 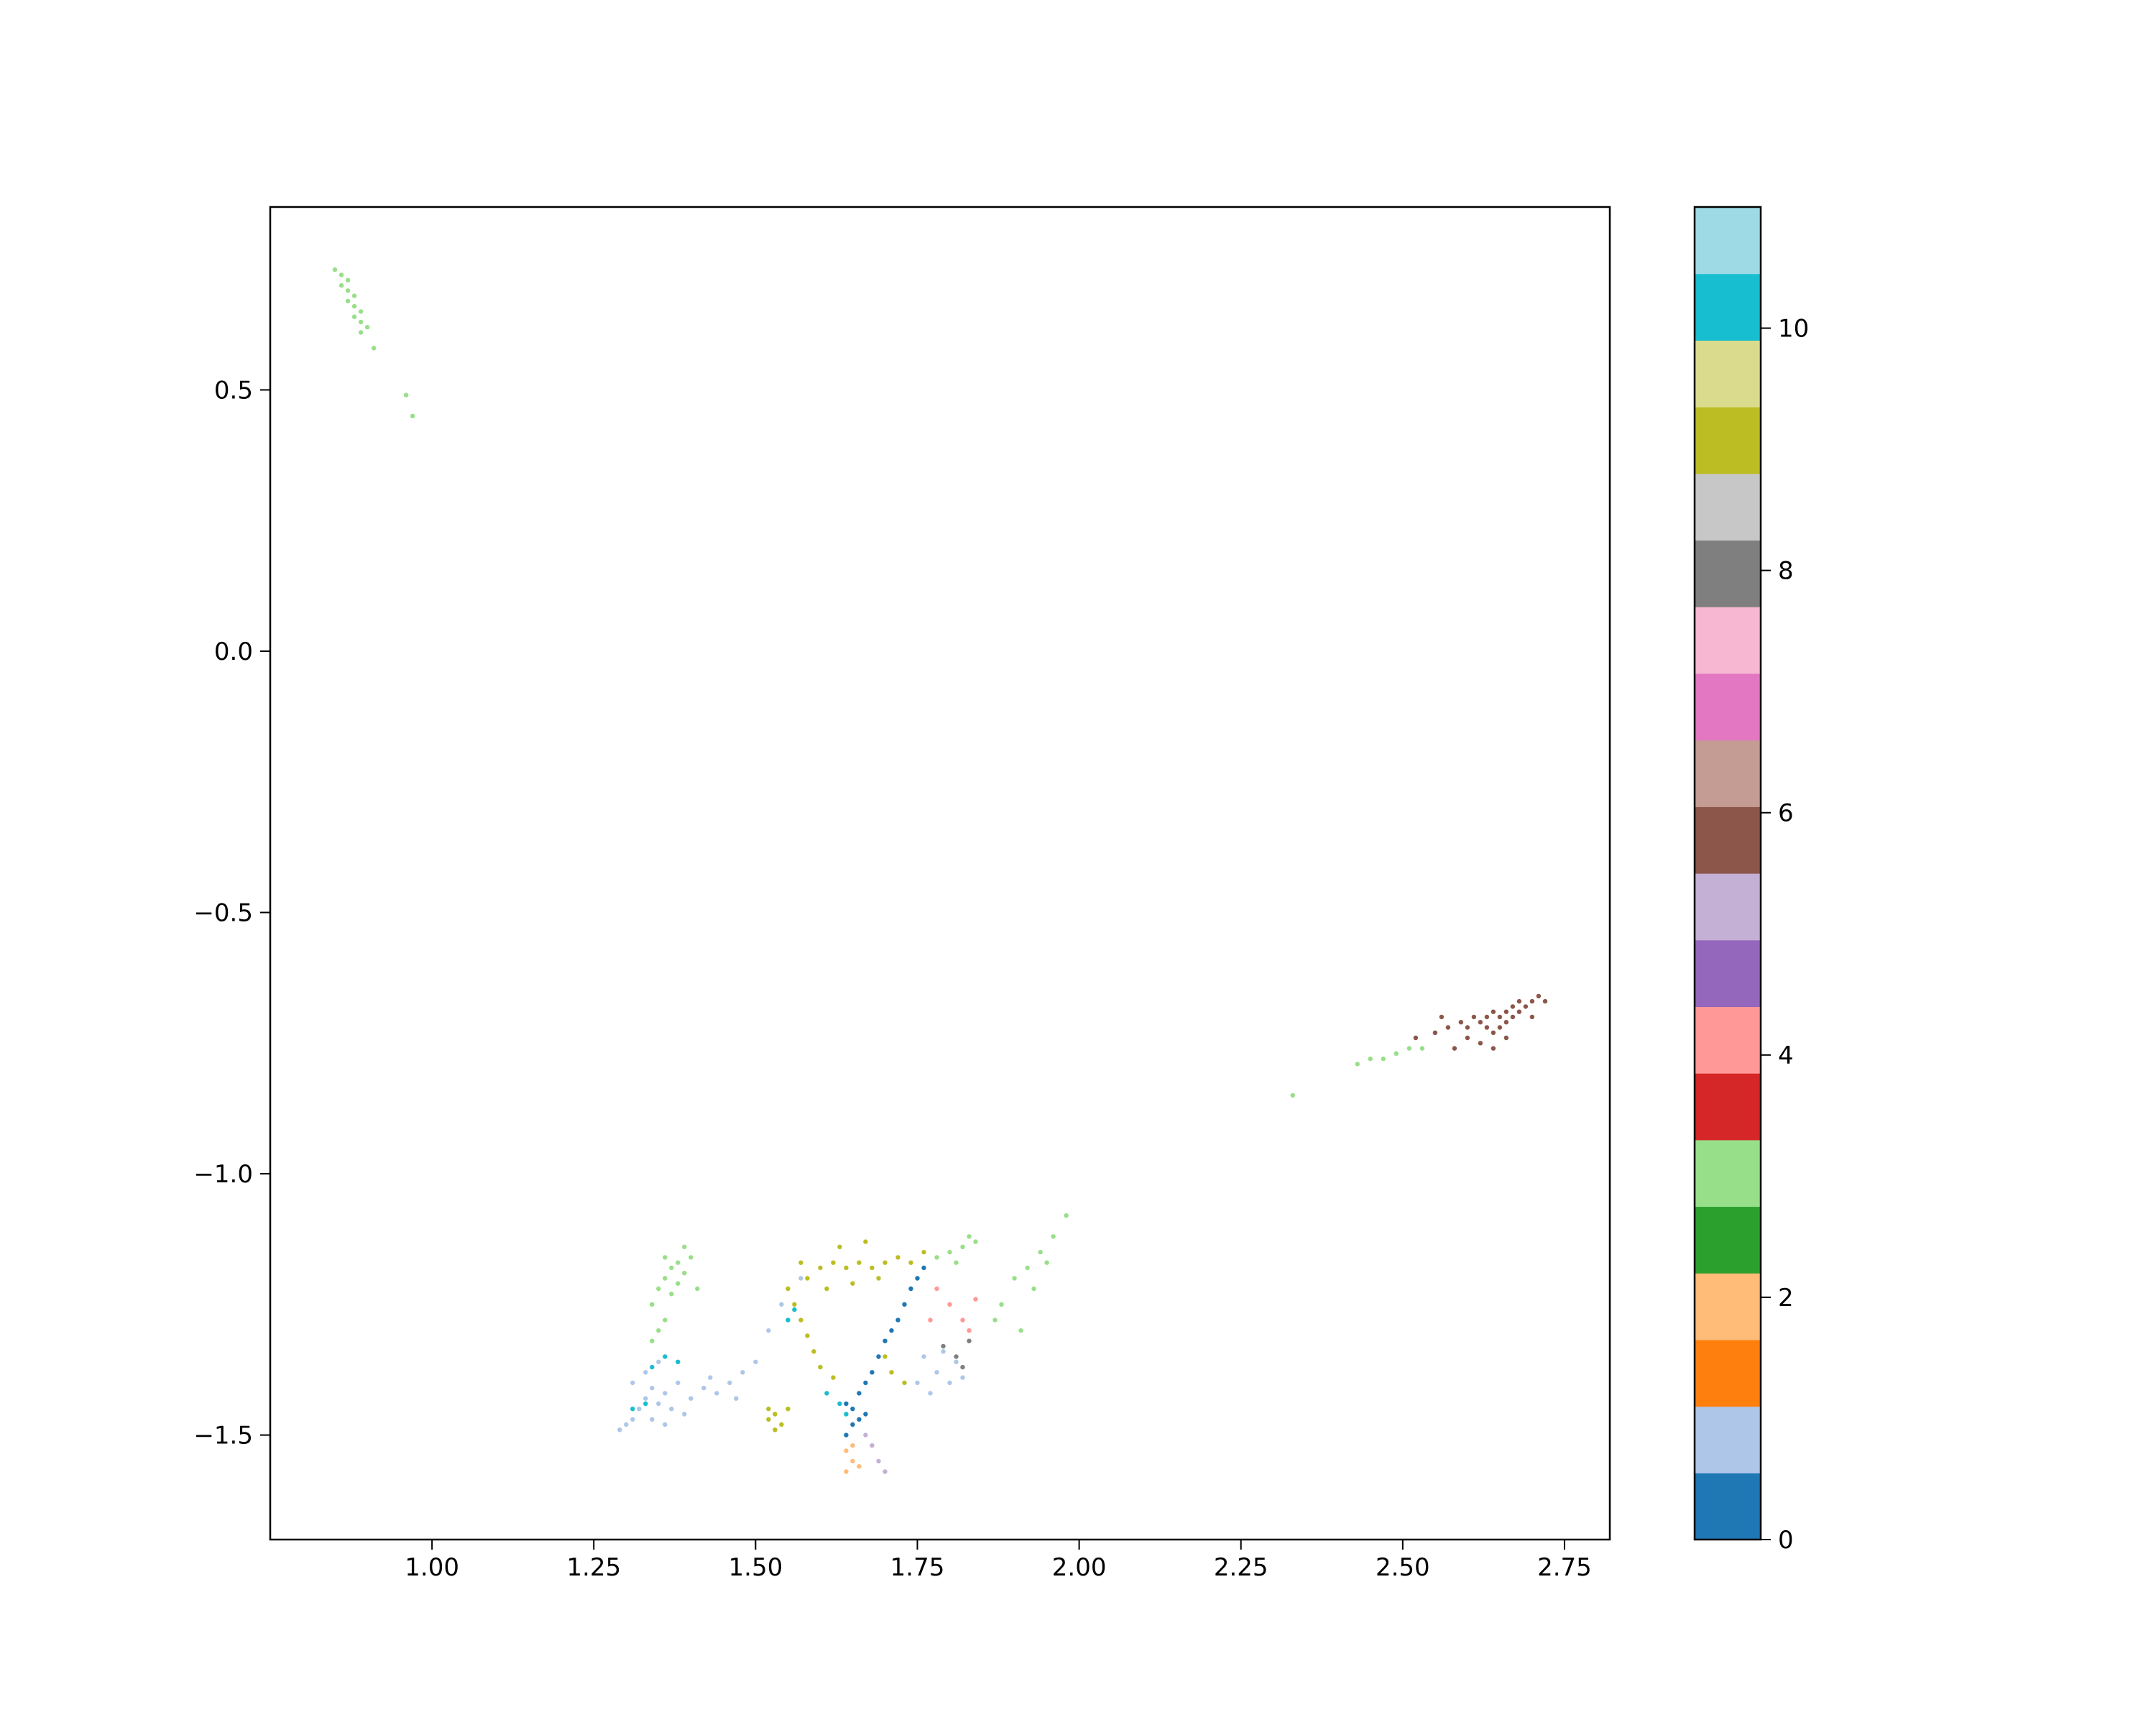 What do you see at coordinates (1403, 1567) in the screenshot?
I see `x-tick-label: 2.50` at bounding box center [1403, 1567].